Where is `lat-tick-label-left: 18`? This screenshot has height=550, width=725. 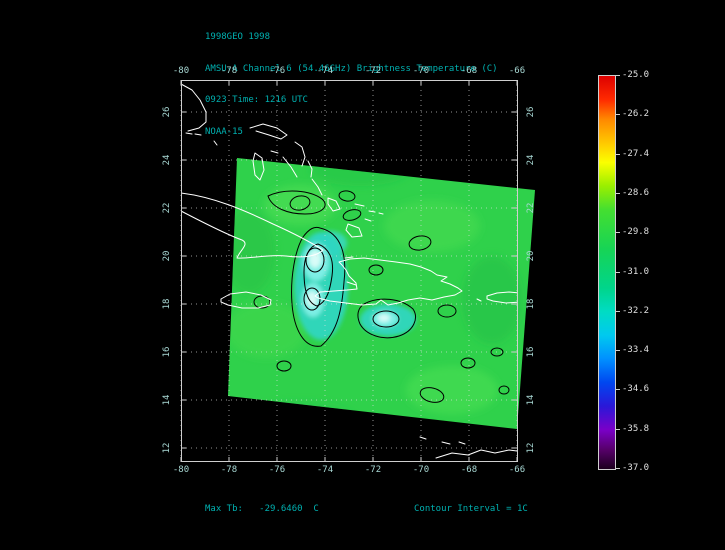 lat-tick-label-left: 18 is located at coordinates (167, 304).